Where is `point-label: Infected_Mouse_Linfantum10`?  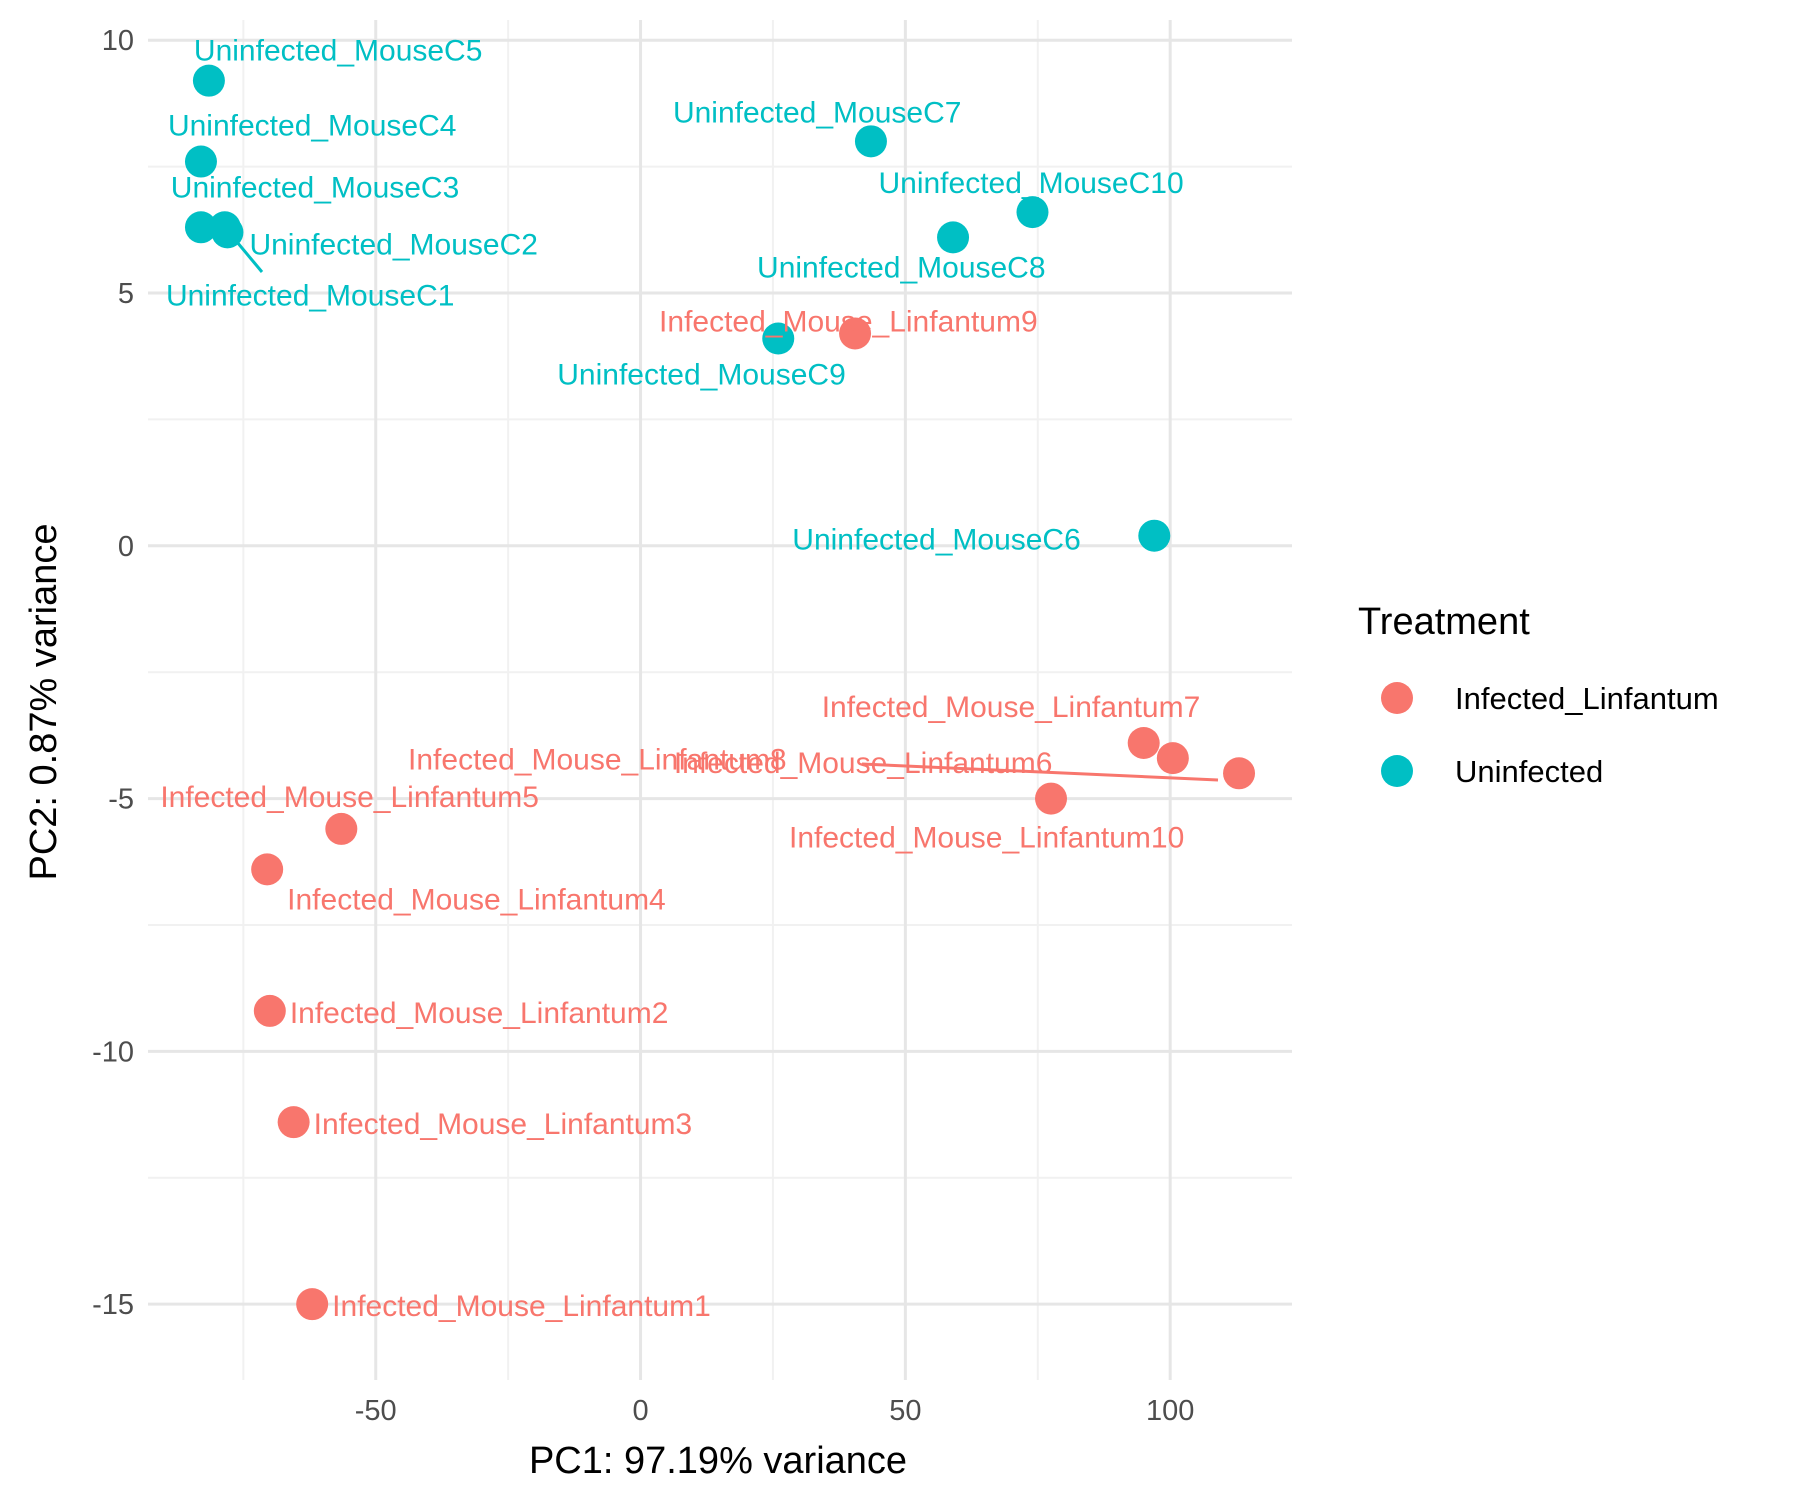
point-label: Infected_Mouse_Linfantum10 is located at coordinates (986, 838).